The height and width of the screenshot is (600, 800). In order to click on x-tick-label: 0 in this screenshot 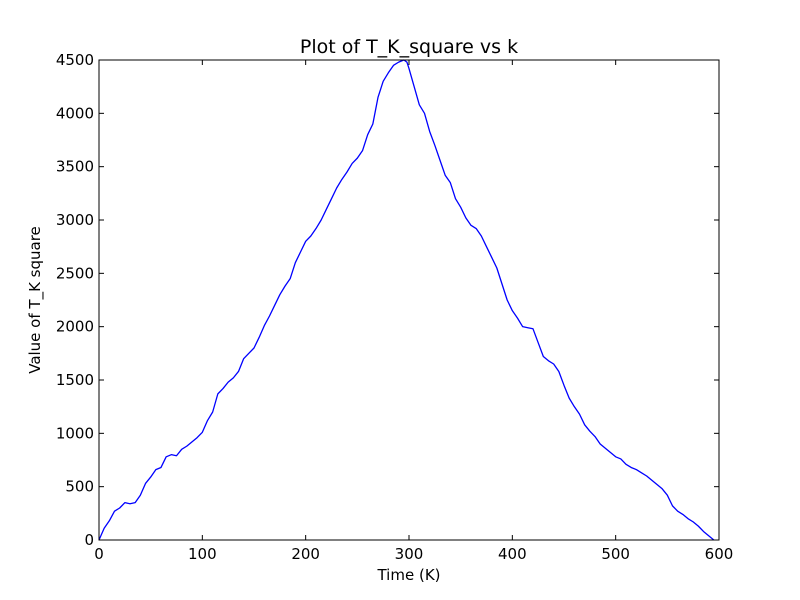, I will do `click(99, 554)`.